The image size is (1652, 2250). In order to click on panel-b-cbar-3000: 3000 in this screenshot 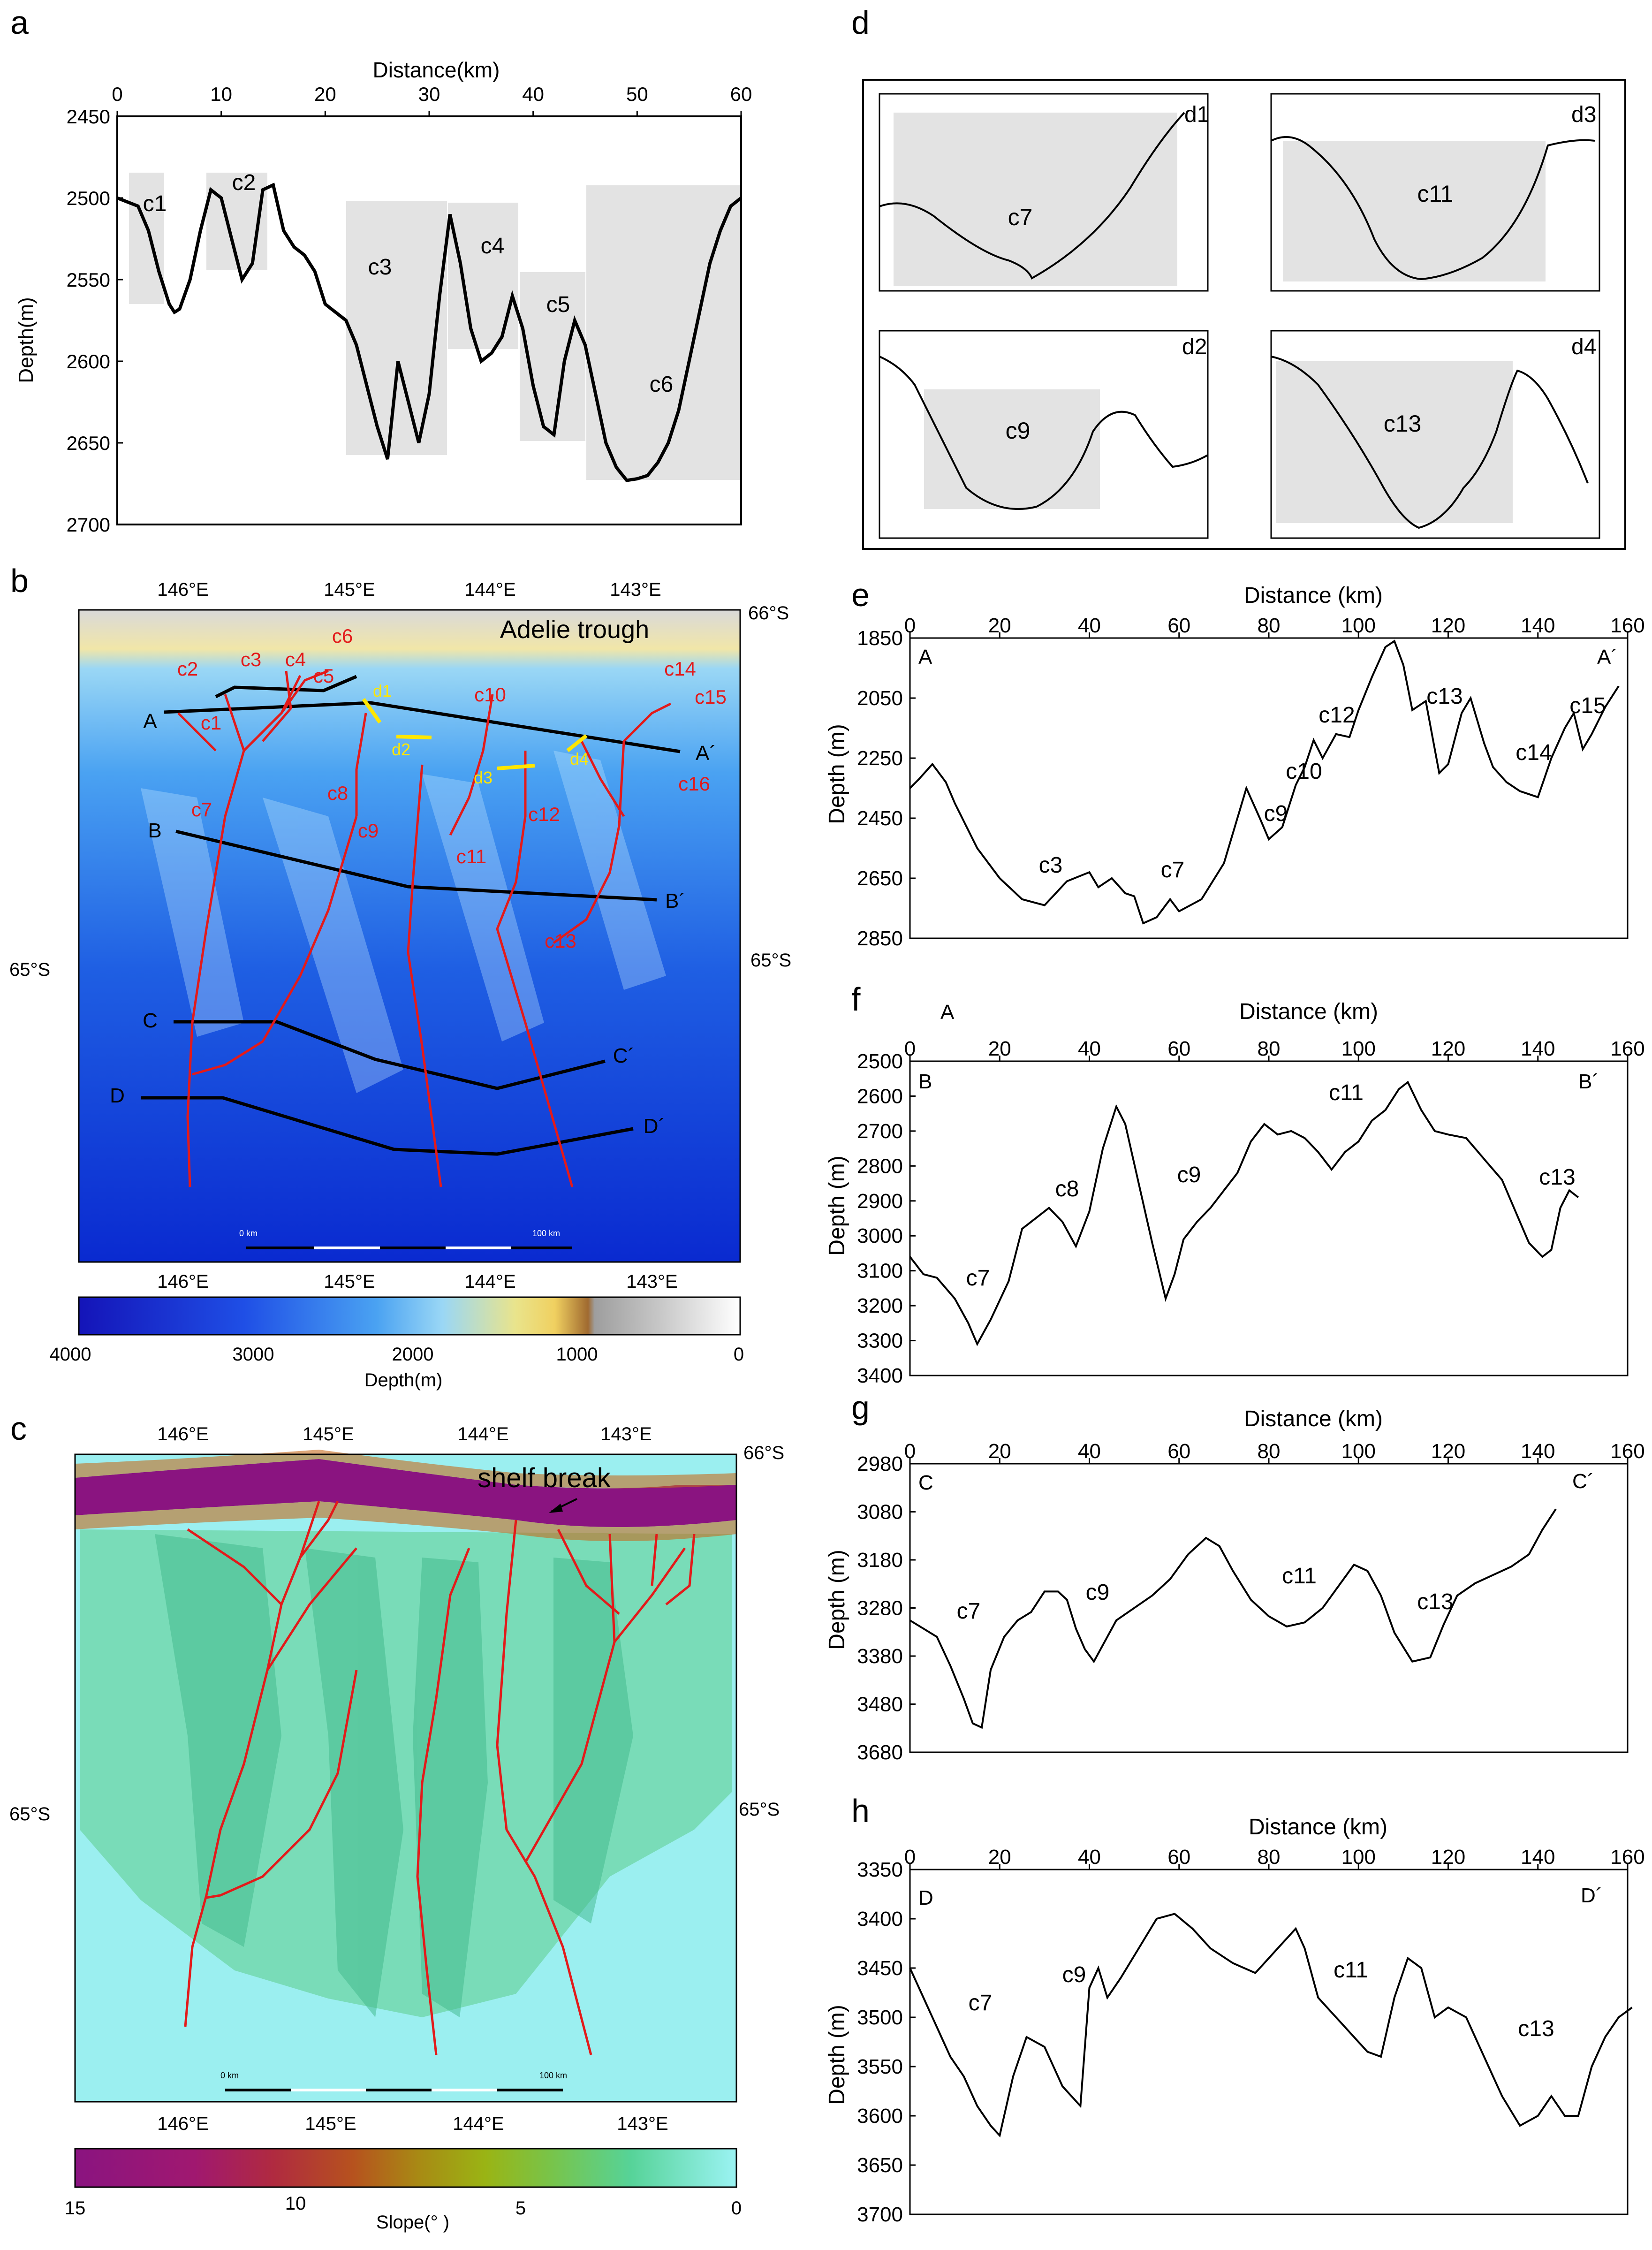, I will do `click(254, 1354)`.